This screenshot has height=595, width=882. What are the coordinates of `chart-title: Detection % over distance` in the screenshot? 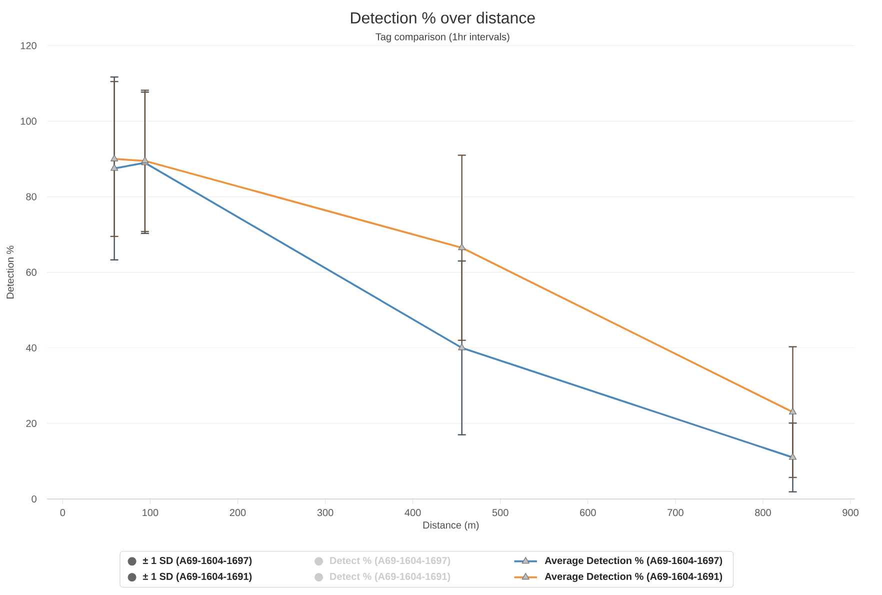 It's located at (443, 18).